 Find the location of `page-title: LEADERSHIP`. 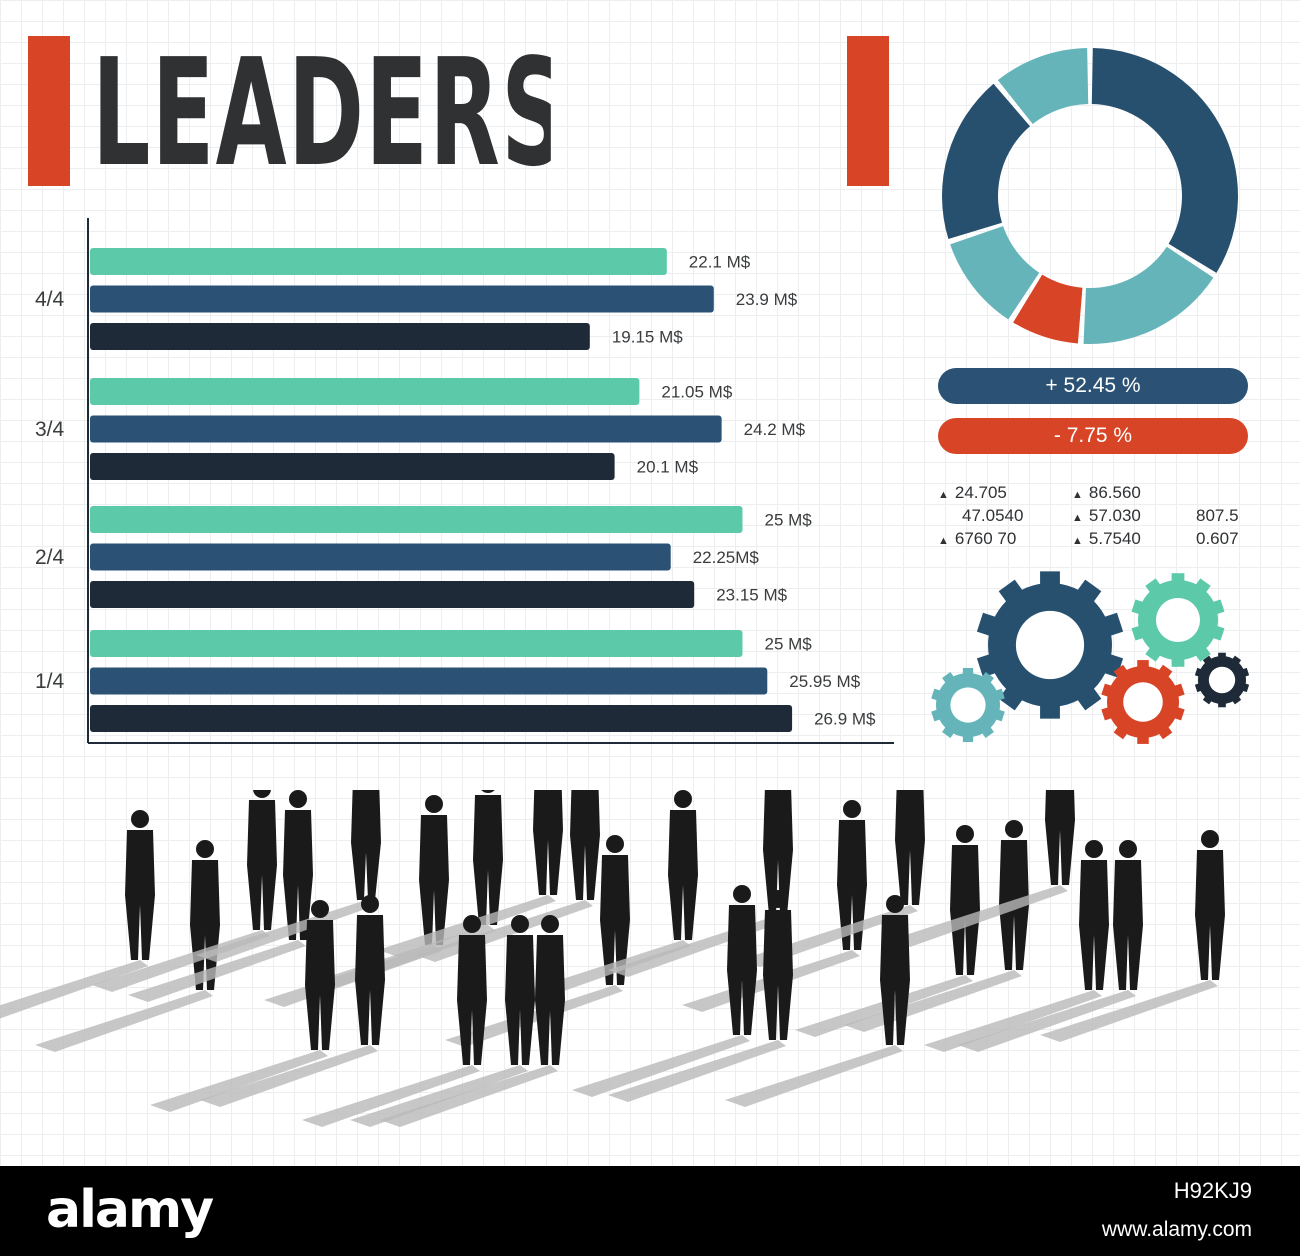

page-title: LEADERSHIP is located at coordinates (321, 113).